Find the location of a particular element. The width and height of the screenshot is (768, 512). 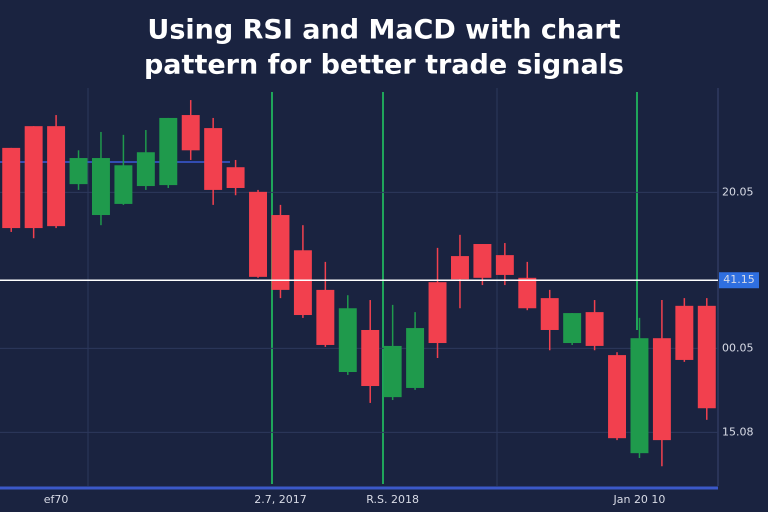

y-tick-label: 20.05 is located at coordinates (738, 191).